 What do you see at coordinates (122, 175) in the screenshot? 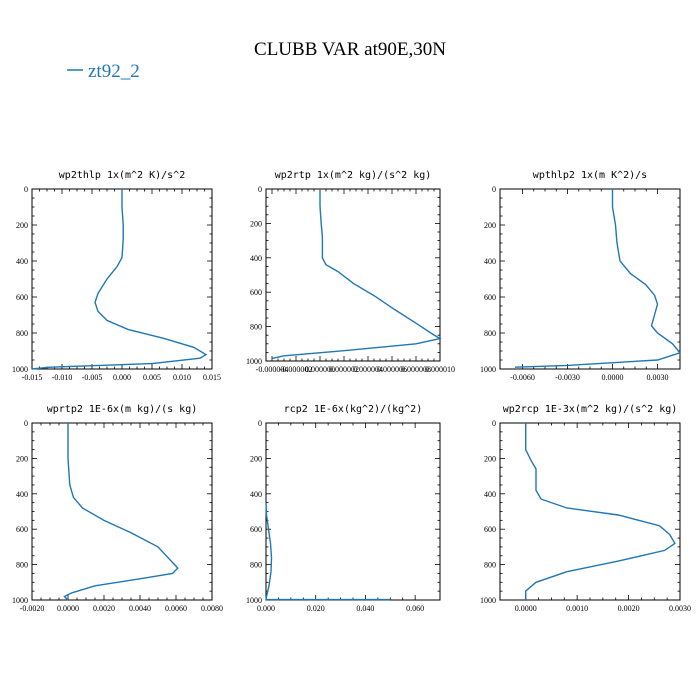
I see `subplot-title: wp2thlp 1x(m^2 K)/s^2` at bounding box center [122, 175].